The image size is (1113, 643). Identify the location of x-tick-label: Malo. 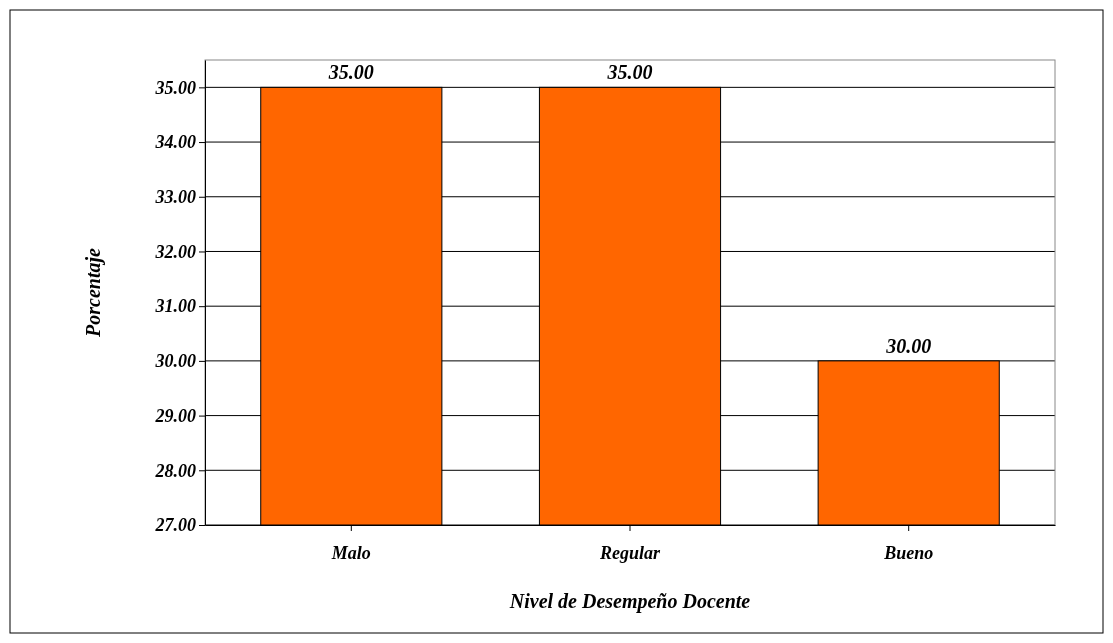
(350, 553).